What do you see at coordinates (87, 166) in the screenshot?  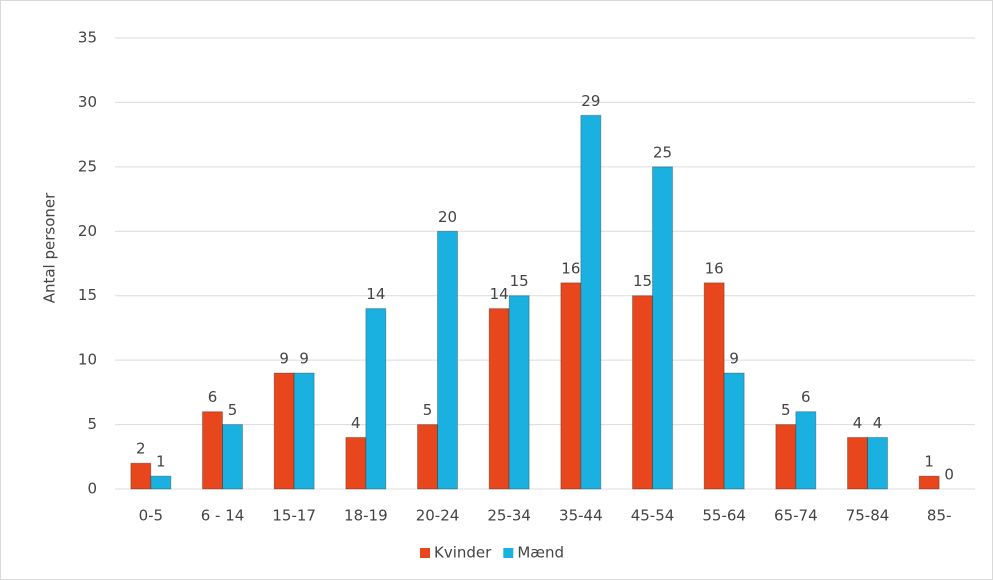 I see `y-tick-label: 25` at bounding box center [87, 166].